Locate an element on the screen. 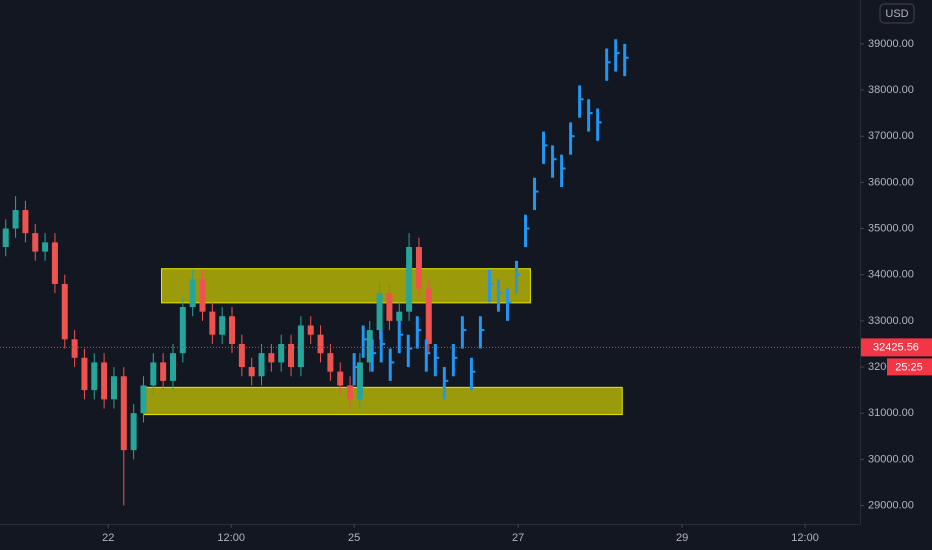  y-tick-label: 35000.00 is located at coordinates (891, 228).